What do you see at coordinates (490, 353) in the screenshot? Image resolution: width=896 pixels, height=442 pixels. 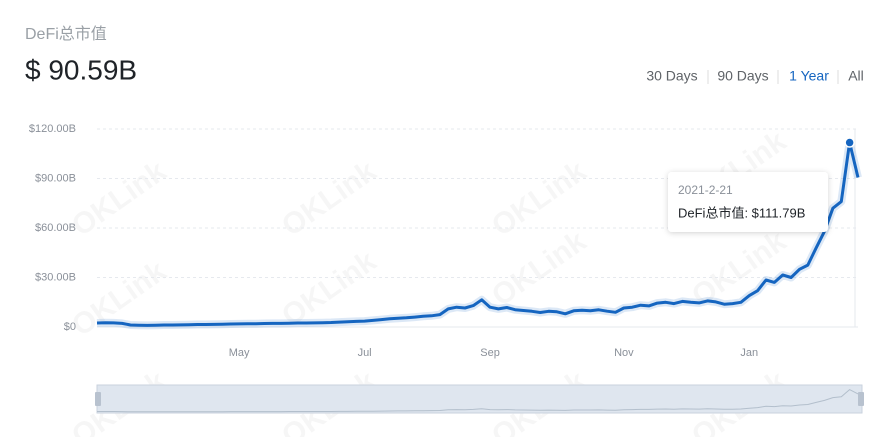 I see `x-tick-label: Sep` at bounding box center [490, 353].